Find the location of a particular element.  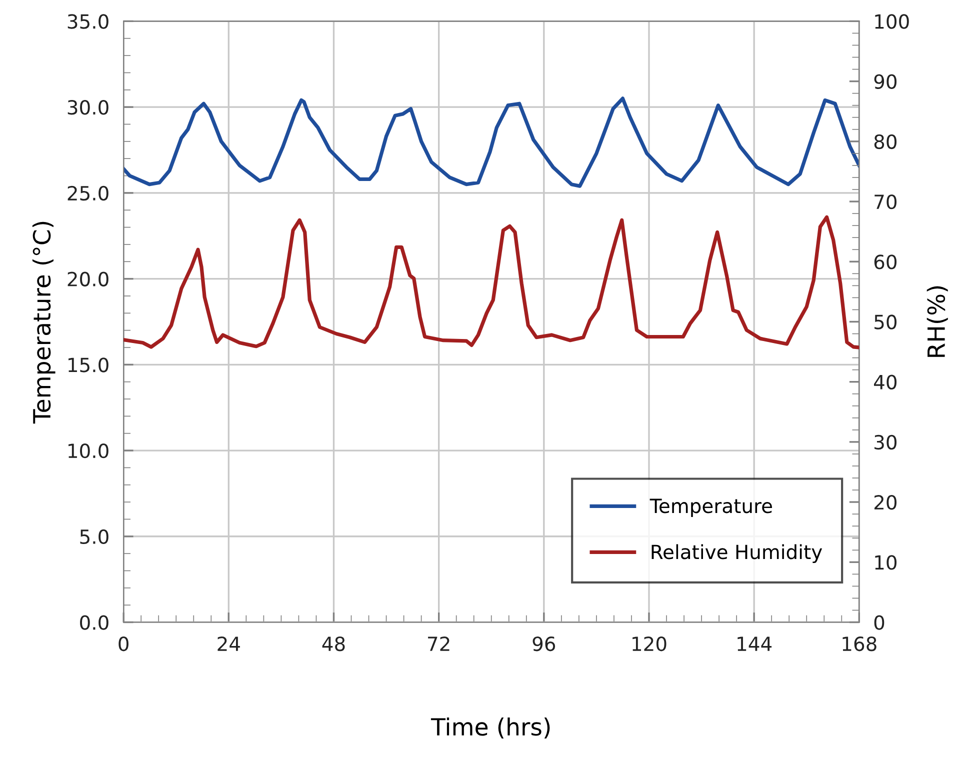

y-tick-label: 20.0 is located at coordinates (88, 279).